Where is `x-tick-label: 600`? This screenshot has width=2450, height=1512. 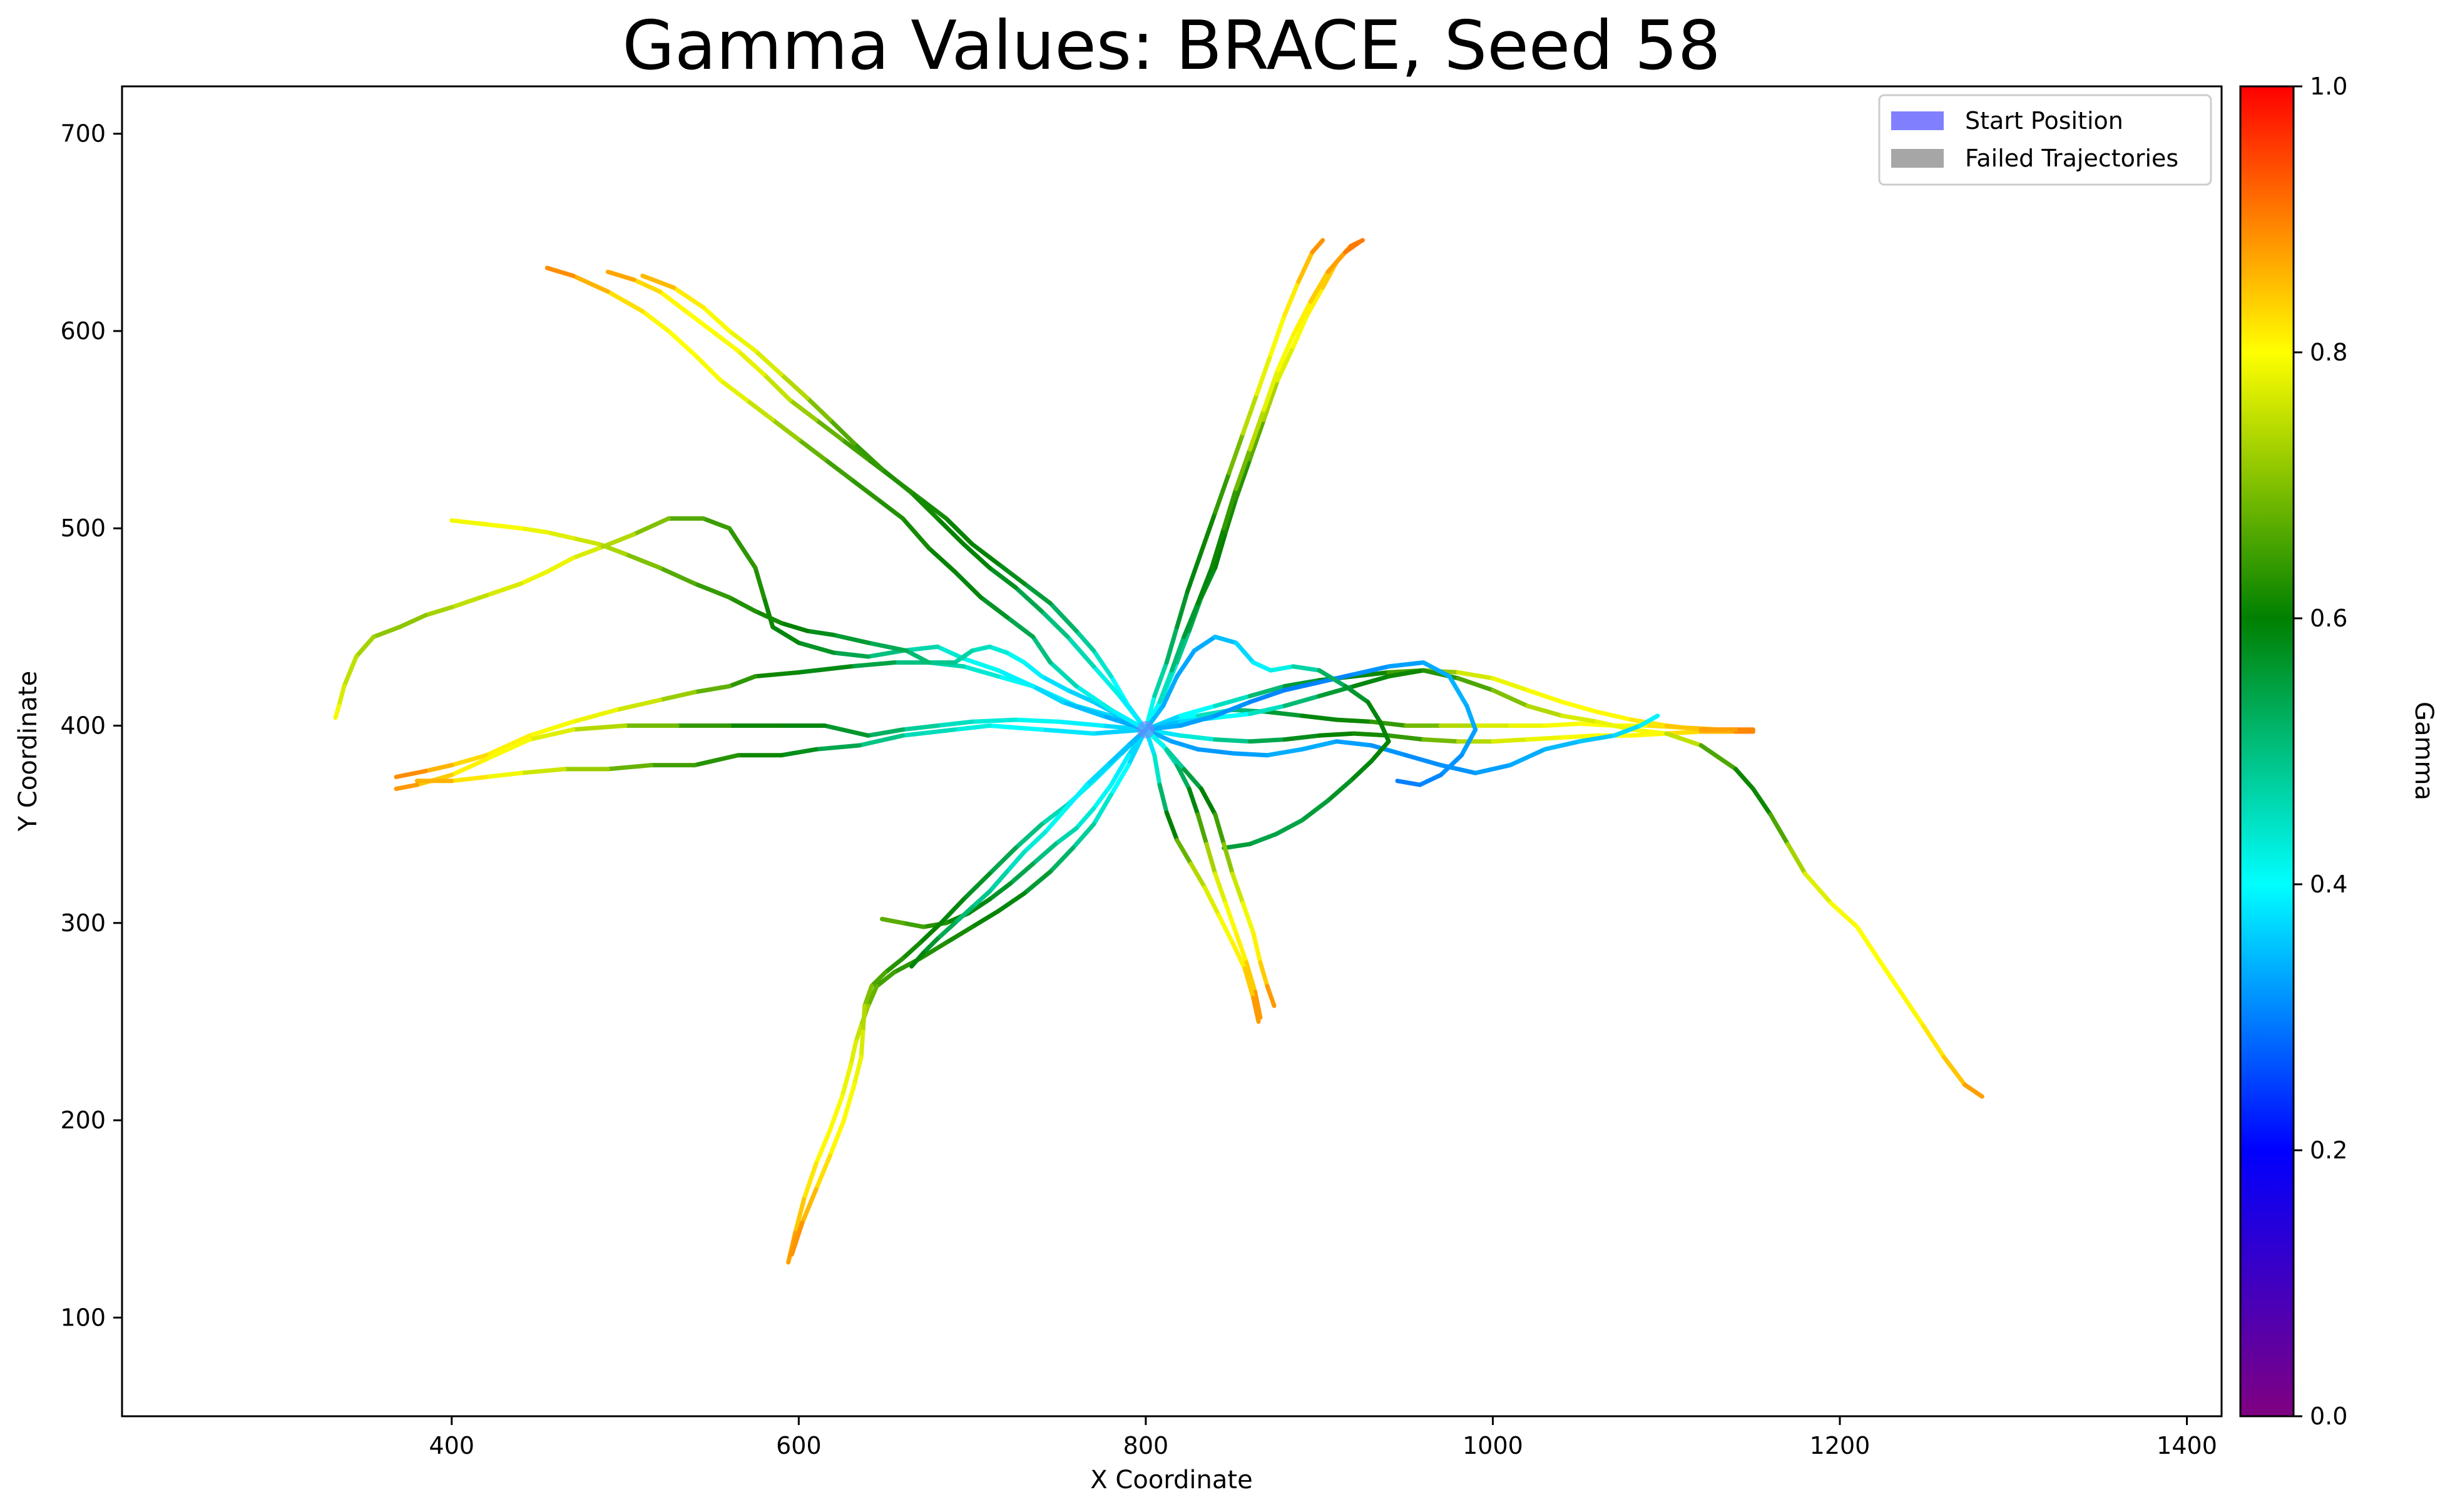 x-tick-label: 600 is located at coordinates (799, 1445).